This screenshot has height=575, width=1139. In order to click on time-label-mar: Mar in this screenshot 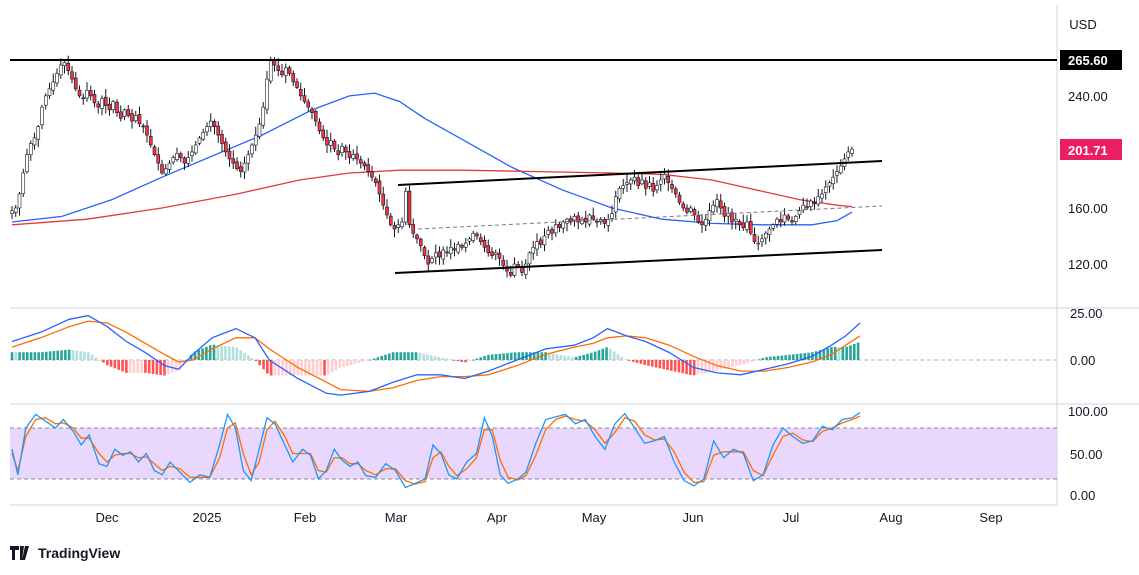, I will do `click(396, 517)`.